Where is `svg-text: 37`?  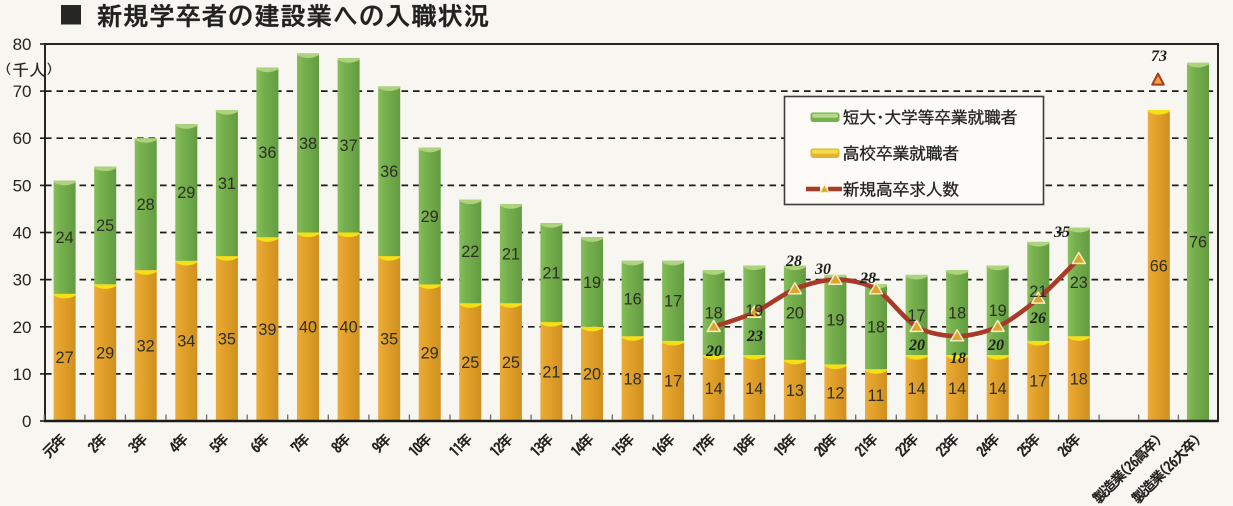
svg-text: 37 is located at coordinates (349, 146).